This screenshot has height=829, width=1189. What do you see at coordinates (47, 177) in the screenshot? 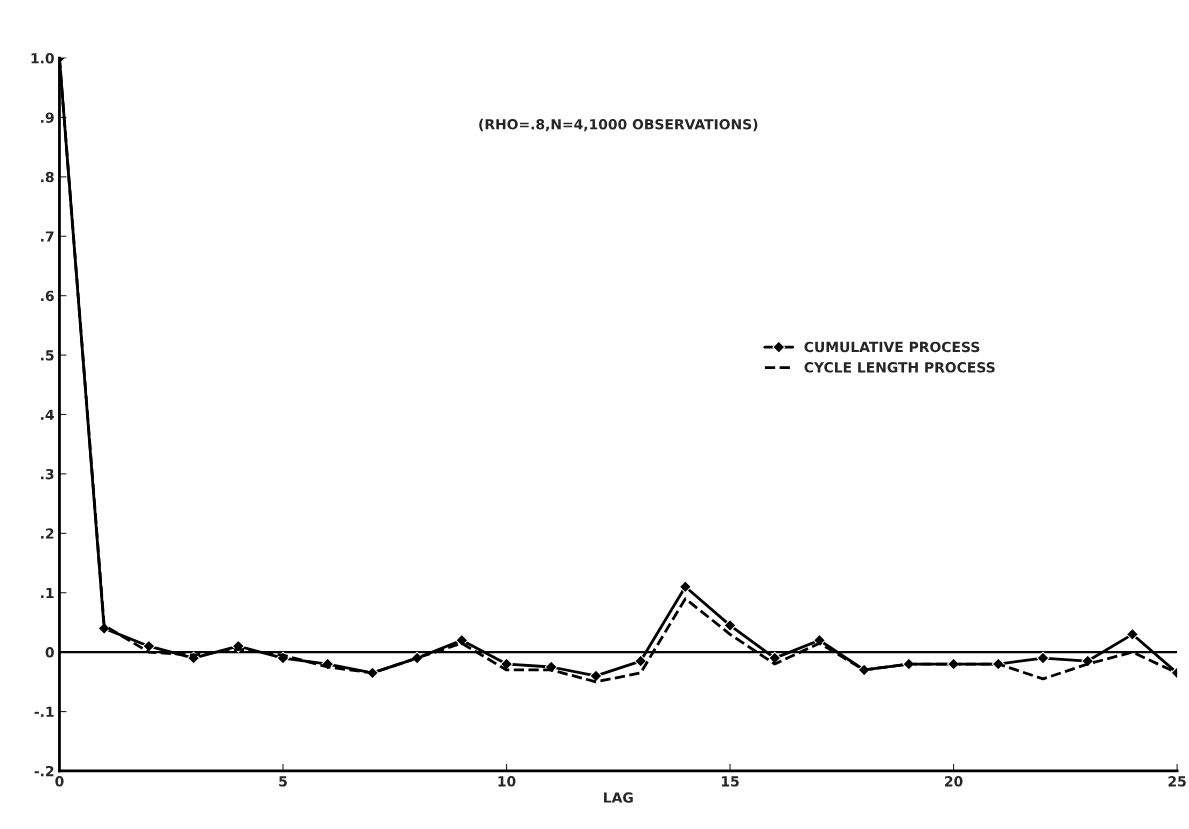
I see `y-tick-label: .8` at bounding box center [47, 177].